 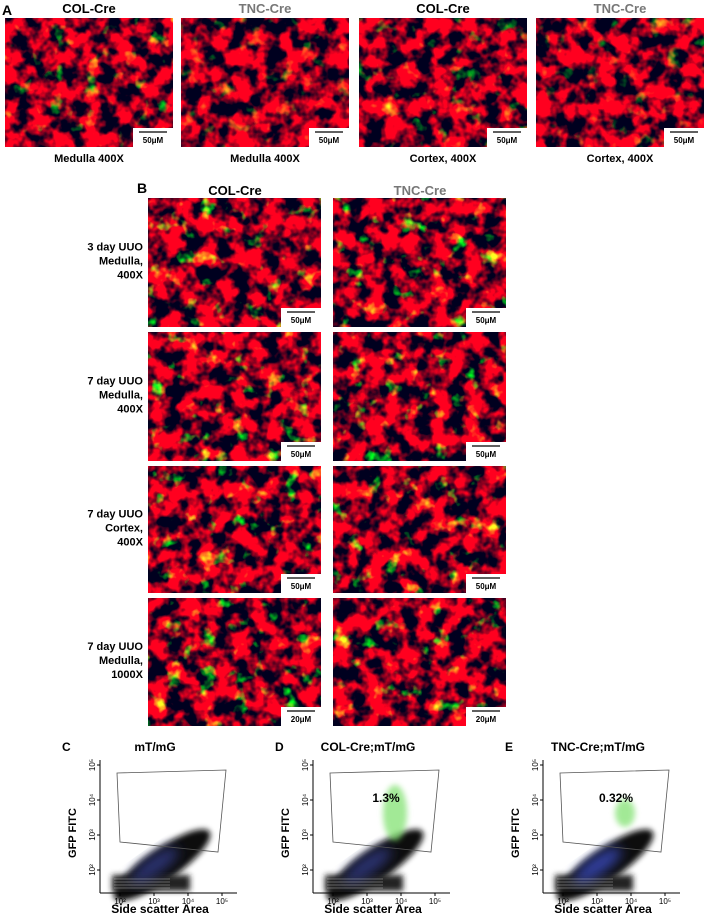 I want to click on gfp-events, so click(x=395, y=813).